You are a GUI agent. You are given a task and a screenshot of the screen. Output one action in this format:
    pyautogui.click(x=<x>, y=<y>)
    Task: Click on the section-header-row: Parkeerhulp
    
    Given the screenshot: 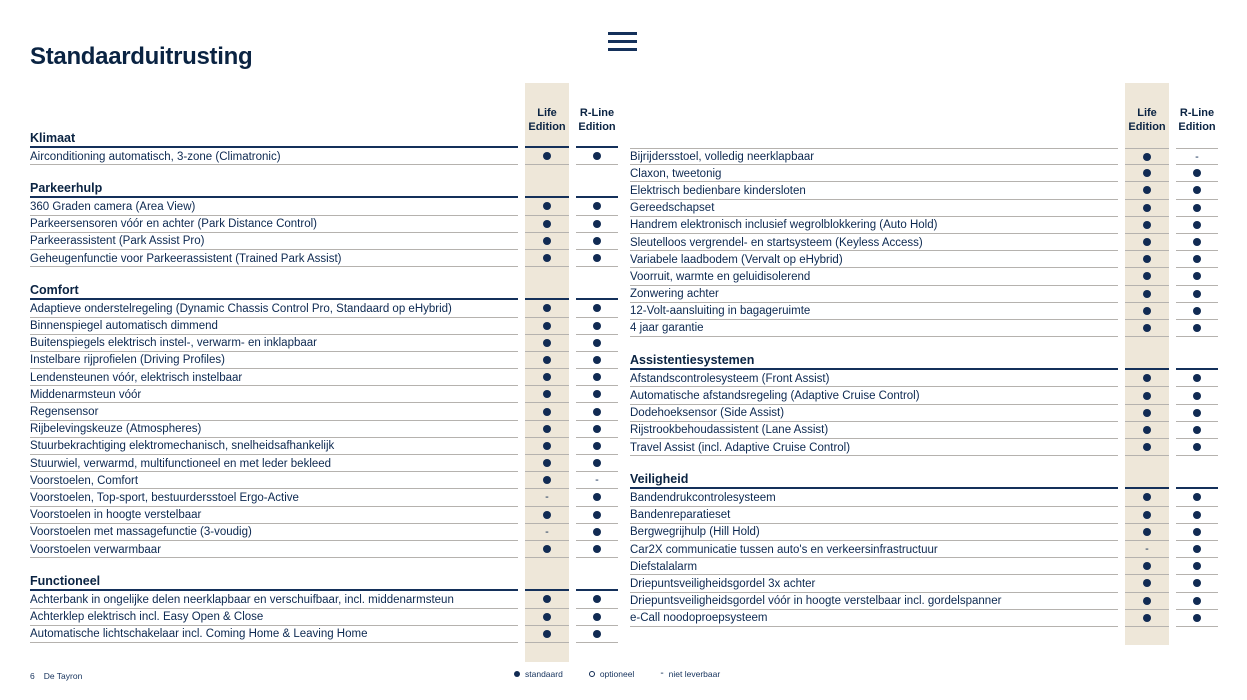 What is the action you would take?
    pyautogui.click(x=324, y=190)
    